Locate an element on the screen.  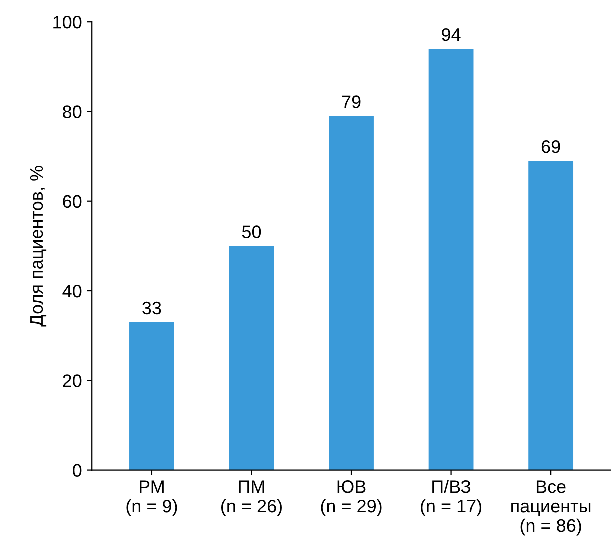
data-label: 79 is located at coordinates (351, 102).